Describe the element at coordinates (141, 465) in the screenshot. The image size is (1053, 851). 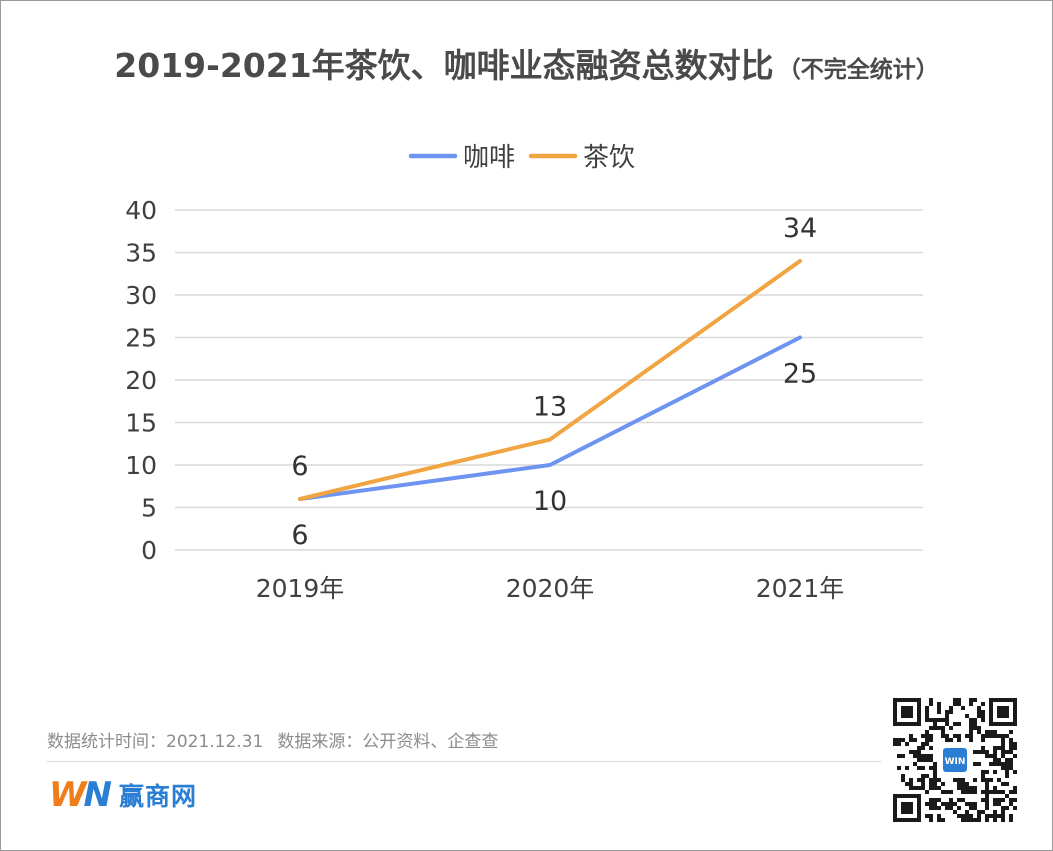
I see `y-tick-label: 10` at that location.